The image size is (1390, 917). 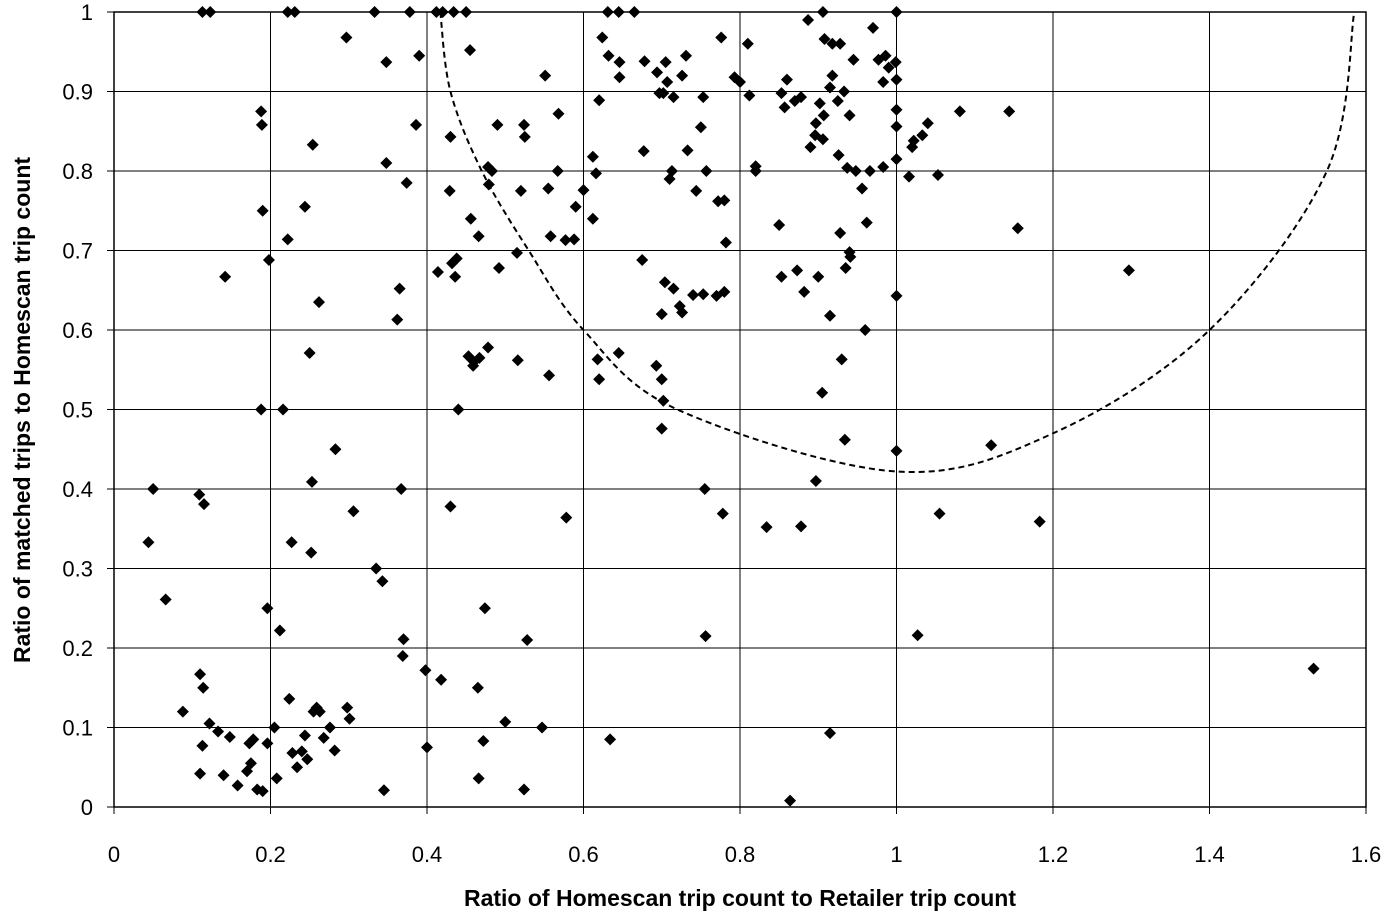 I want to click on y-tick-label: 0.5, so click(x=77, y=410).